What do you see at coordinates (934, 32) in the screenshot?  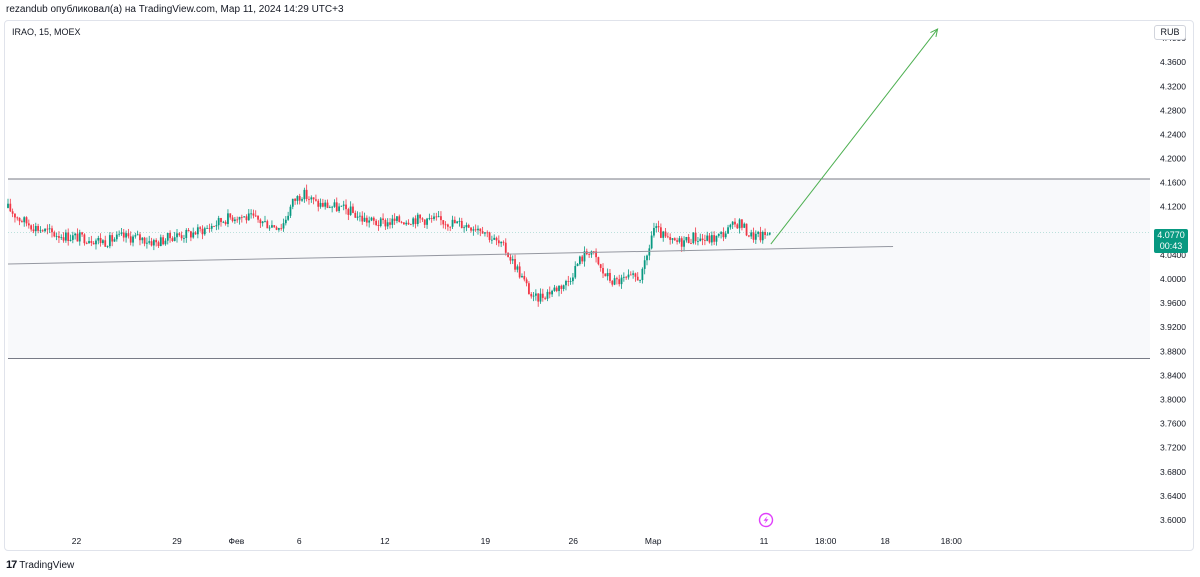 I see `projection-arrow-head` at bounding box center [934, 32].